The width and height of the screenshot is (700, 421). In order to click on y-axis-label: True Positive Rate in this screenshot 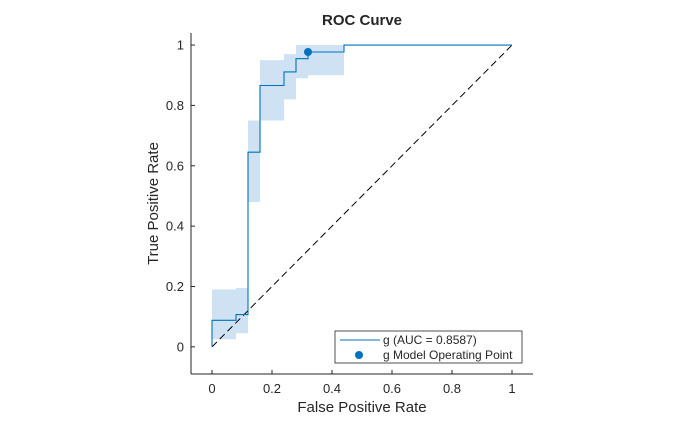, I will do `click(153, 203)`.